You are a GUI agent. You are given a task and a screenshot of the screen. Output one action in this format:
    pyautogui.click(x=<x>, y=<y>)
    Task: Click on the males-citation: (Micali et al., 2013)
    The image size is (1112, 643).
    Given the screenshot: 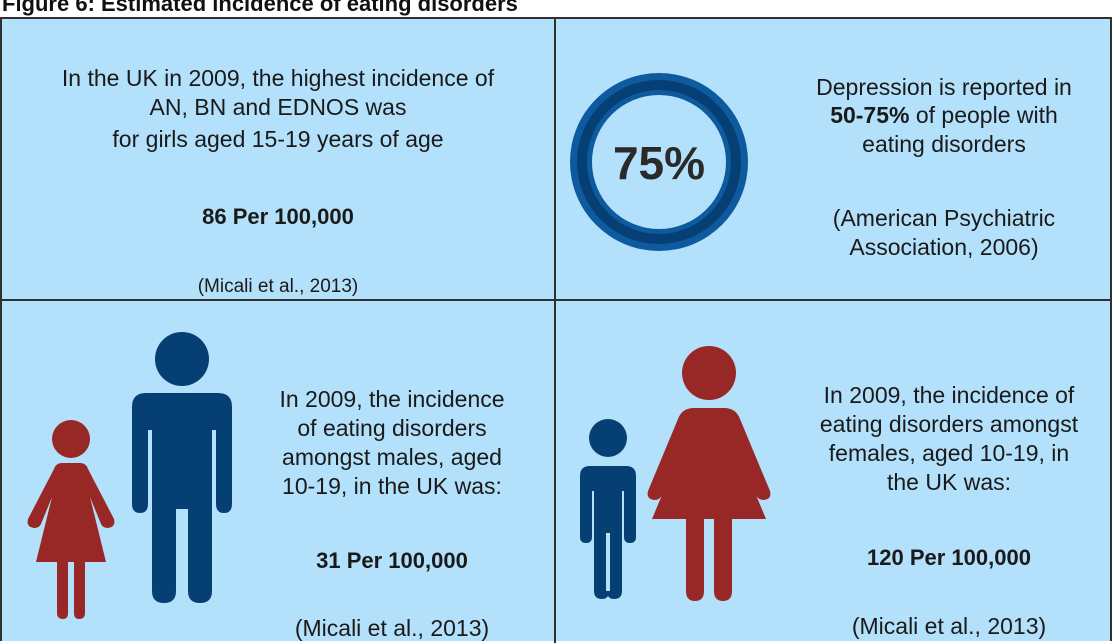 What is the action you would take?
    pyautogui.click(x=392, y=628)
    